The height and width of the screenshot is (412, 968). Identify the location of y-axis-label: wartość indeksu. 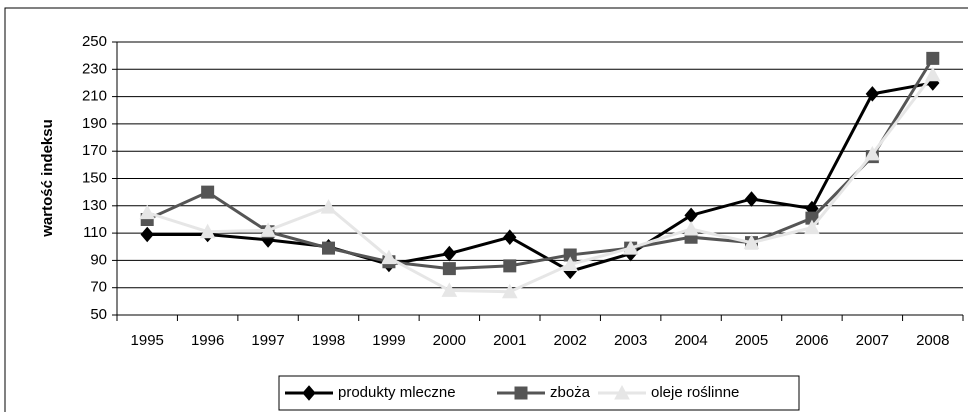
(47, 178).